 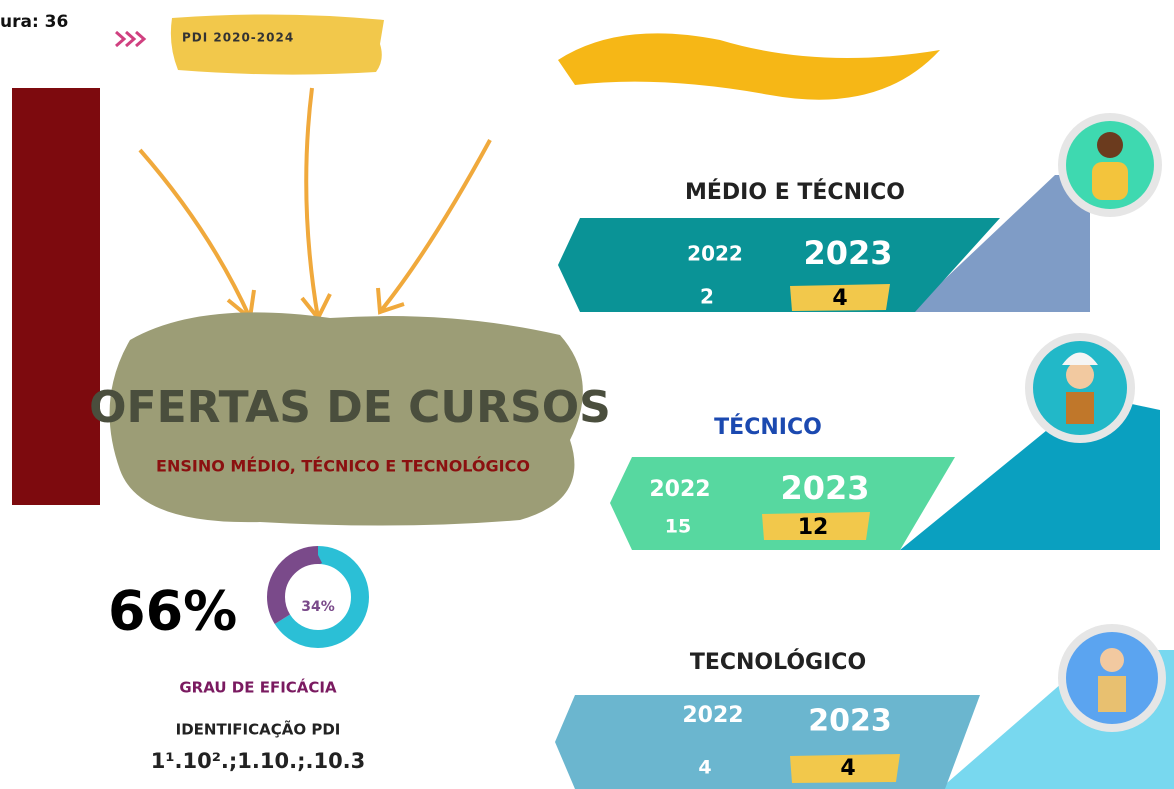 I want to click on arrows, so click(x=315, y=204).